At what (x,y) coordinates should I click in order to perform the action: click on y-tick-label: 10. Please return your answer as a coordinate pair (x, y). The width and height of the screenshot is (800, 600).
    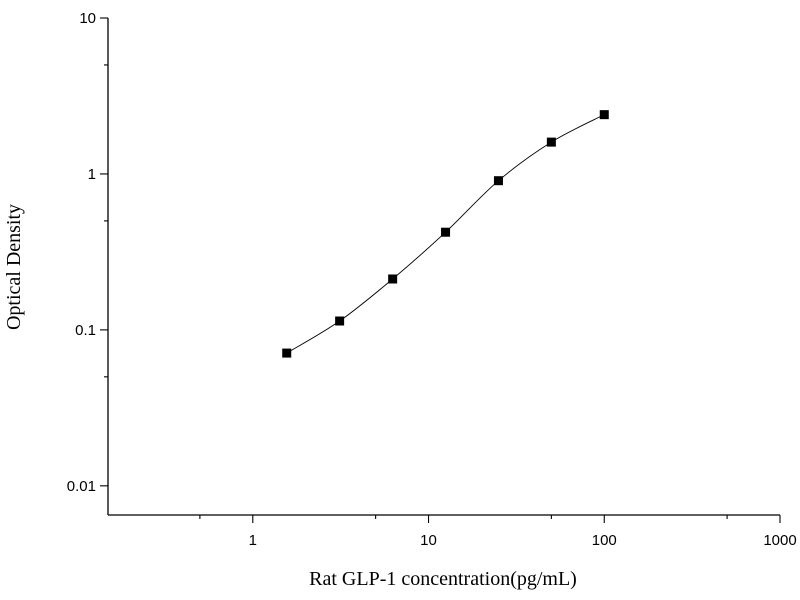
    Looking at the image, I should click on (87, 18).